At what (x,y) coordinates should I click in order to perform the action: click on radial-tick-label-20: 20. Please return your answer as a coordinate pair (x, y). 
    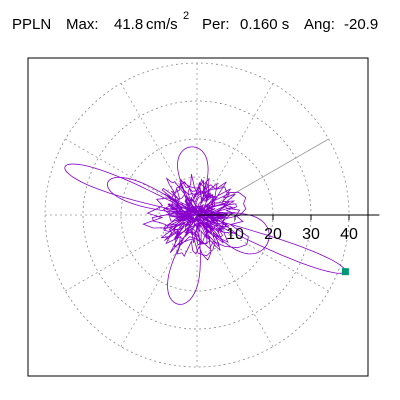
    Looking at the image, I should click on (273, 234).